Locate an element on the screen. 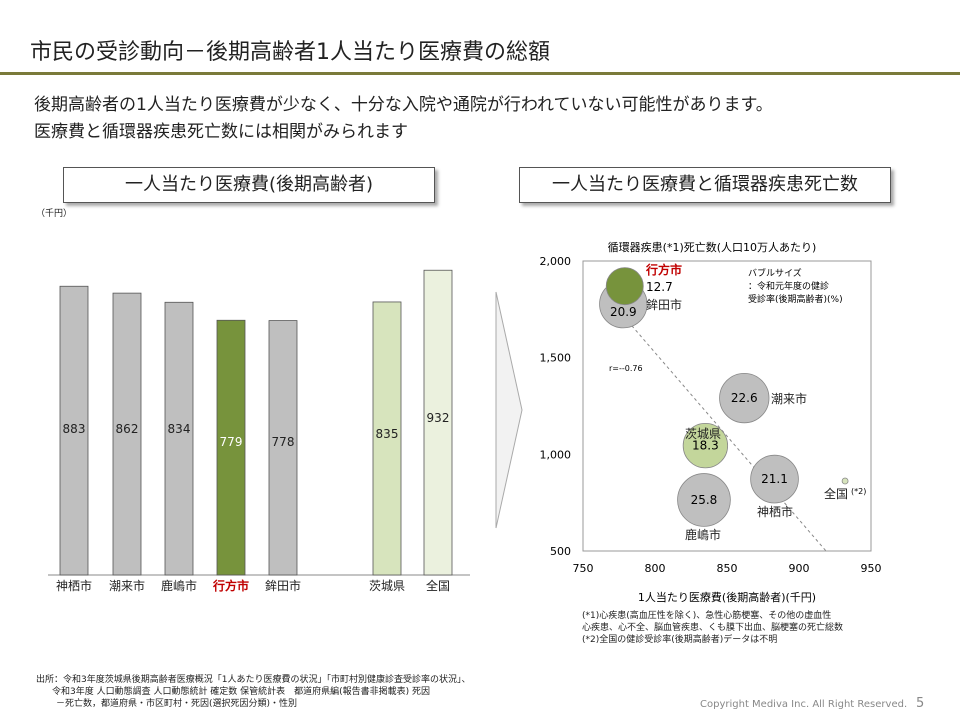 The width and height of the screenshot is (960, 720). bubble-value: 22.6 is located at coordinates (744, 398).